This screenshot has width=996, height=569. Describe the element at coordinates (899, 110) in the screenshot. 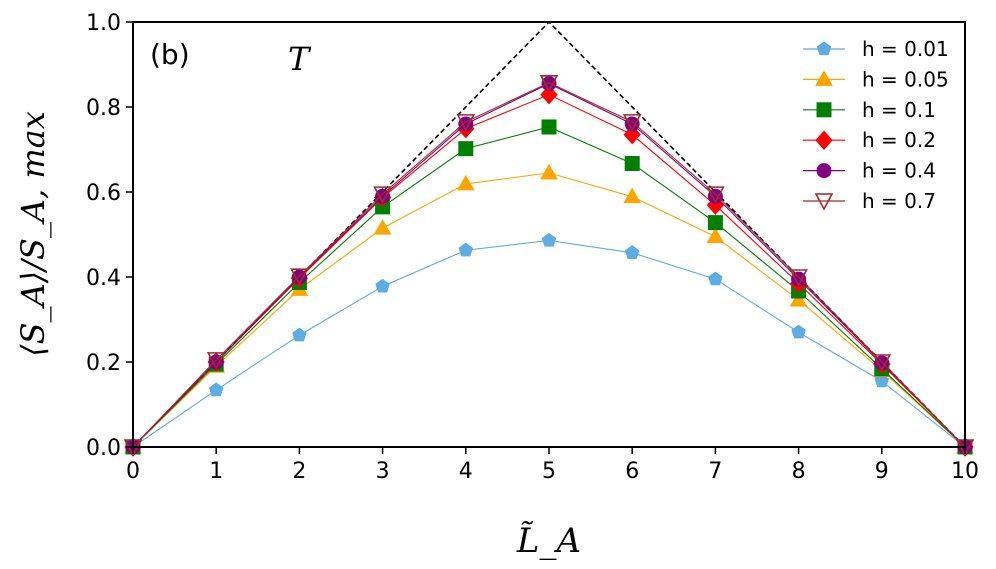

I see `legend-label: h = 0.1` at that location.